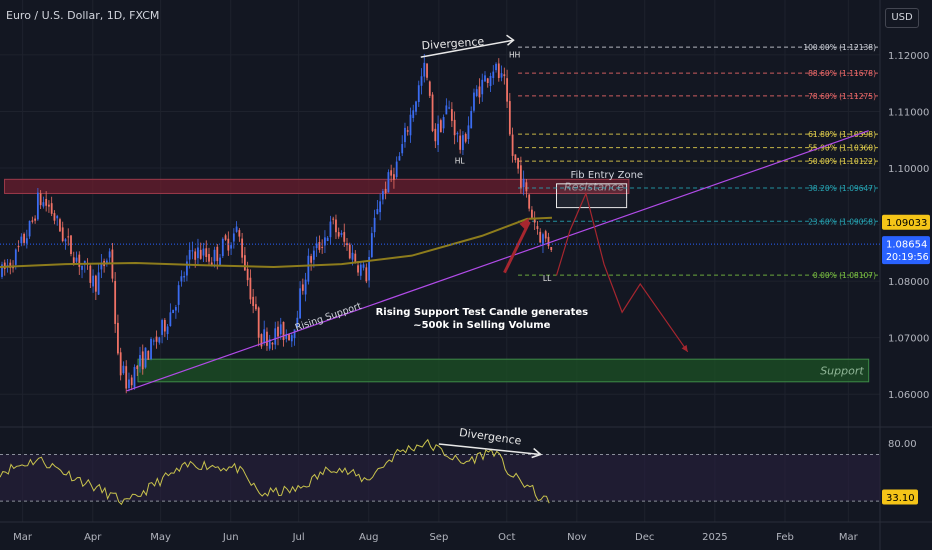 The width and height of the screenshot is (932, 550). I want to click on hl-label: HL, so click(460, 160).